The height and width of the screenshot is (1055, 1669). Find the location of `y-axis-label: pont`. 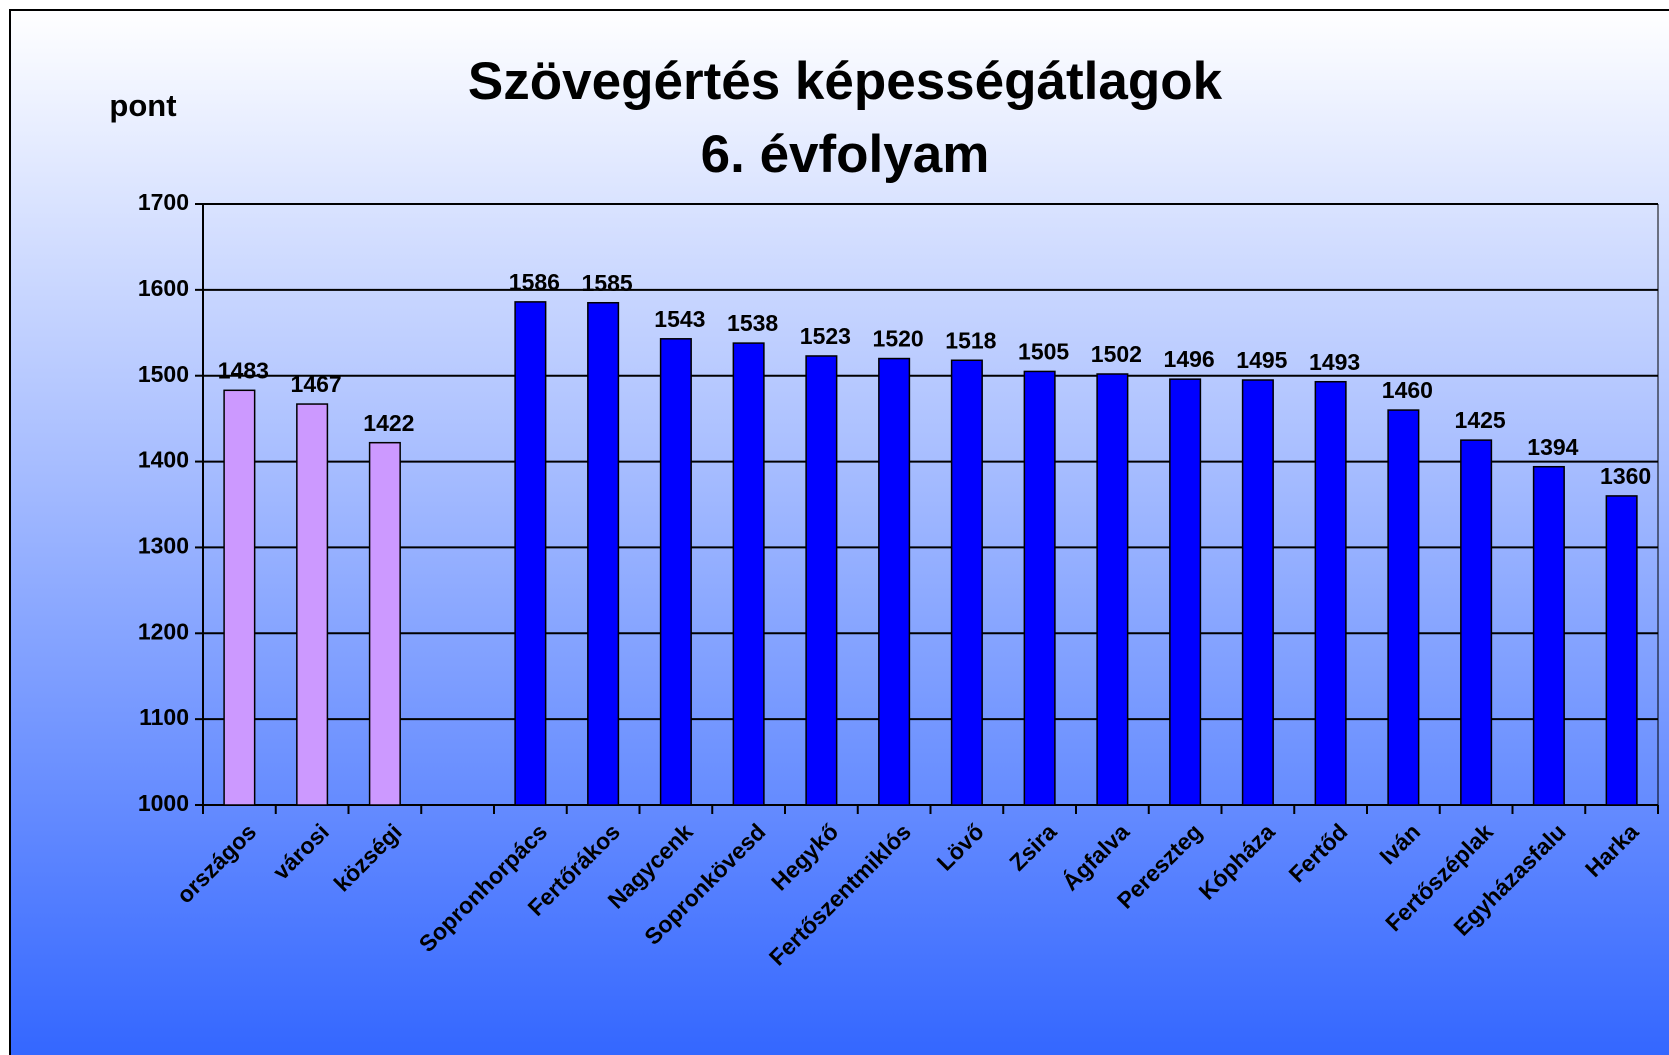

y-axis-label: pont is located at coordinates (142, 105).